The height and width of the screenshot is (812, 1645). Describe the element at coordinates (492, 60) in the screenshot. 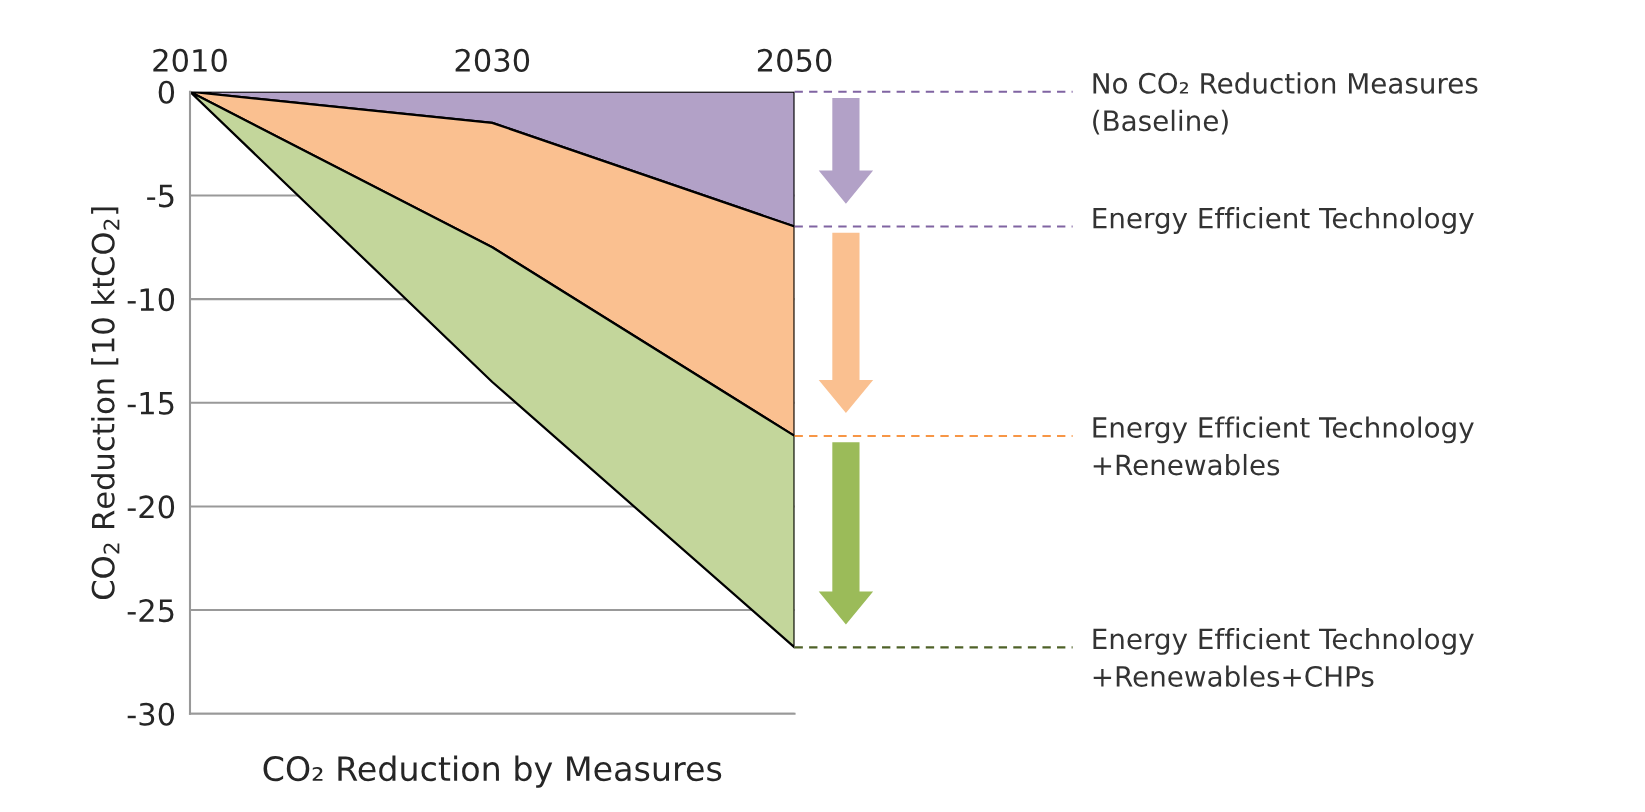

I see `x-tick-label: 2030` at that location.